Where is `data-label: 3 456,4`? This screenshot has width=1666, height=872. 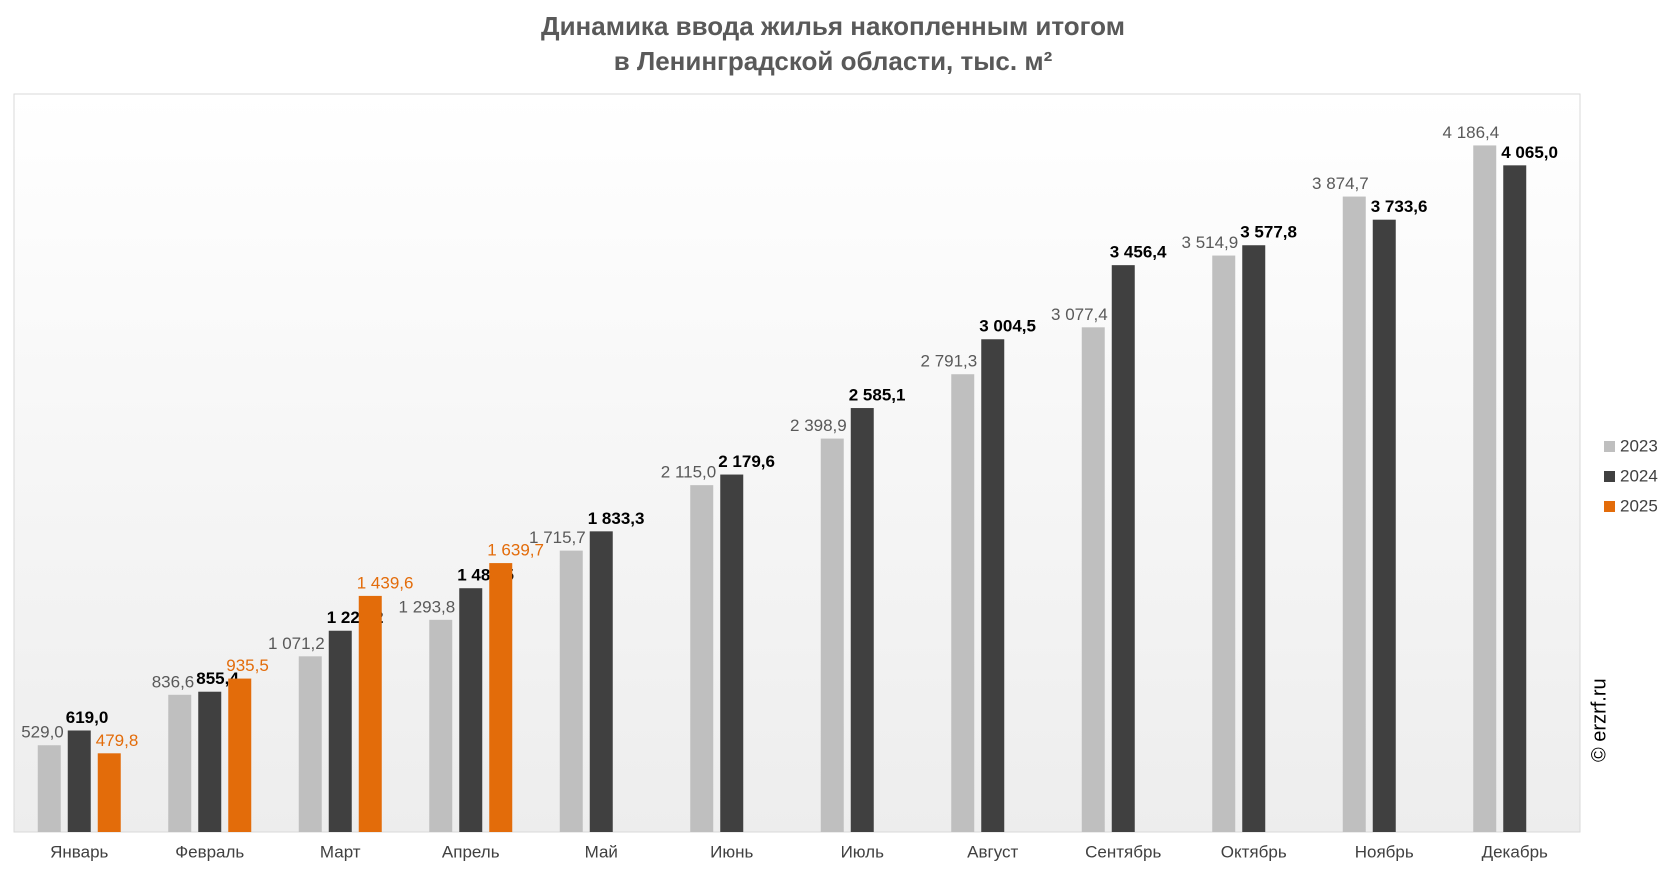 data-label: 3 456,4 is located at coordinates (1138, 252).